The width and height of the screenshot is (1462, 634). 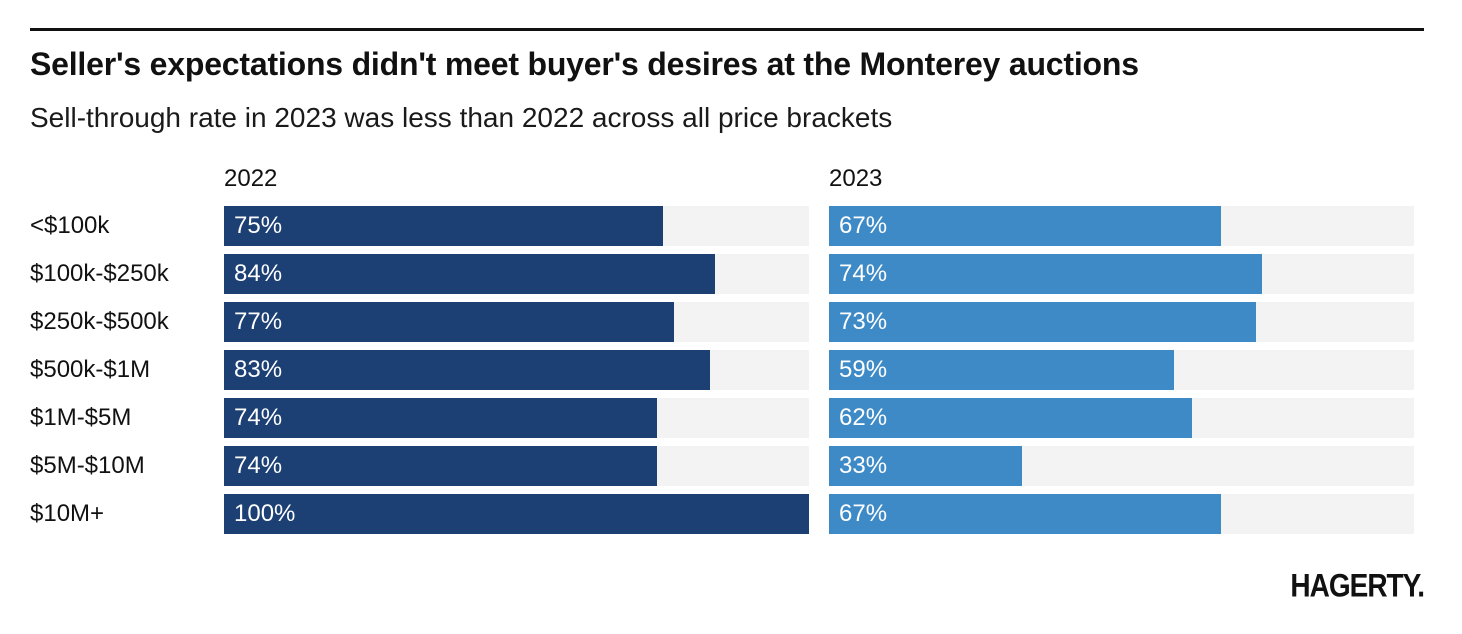 I want to click on bar-track: 75%, so click(x=516, y=226).